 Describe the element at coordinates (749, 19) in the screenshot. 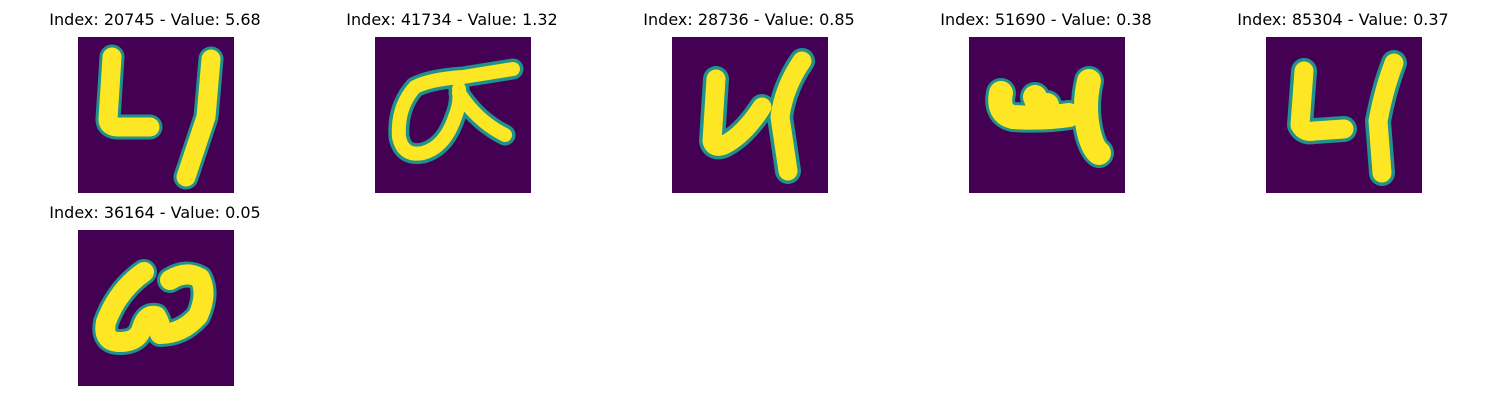

I see `panel-title: Index: 28736 - Value: 0.85` at that location.